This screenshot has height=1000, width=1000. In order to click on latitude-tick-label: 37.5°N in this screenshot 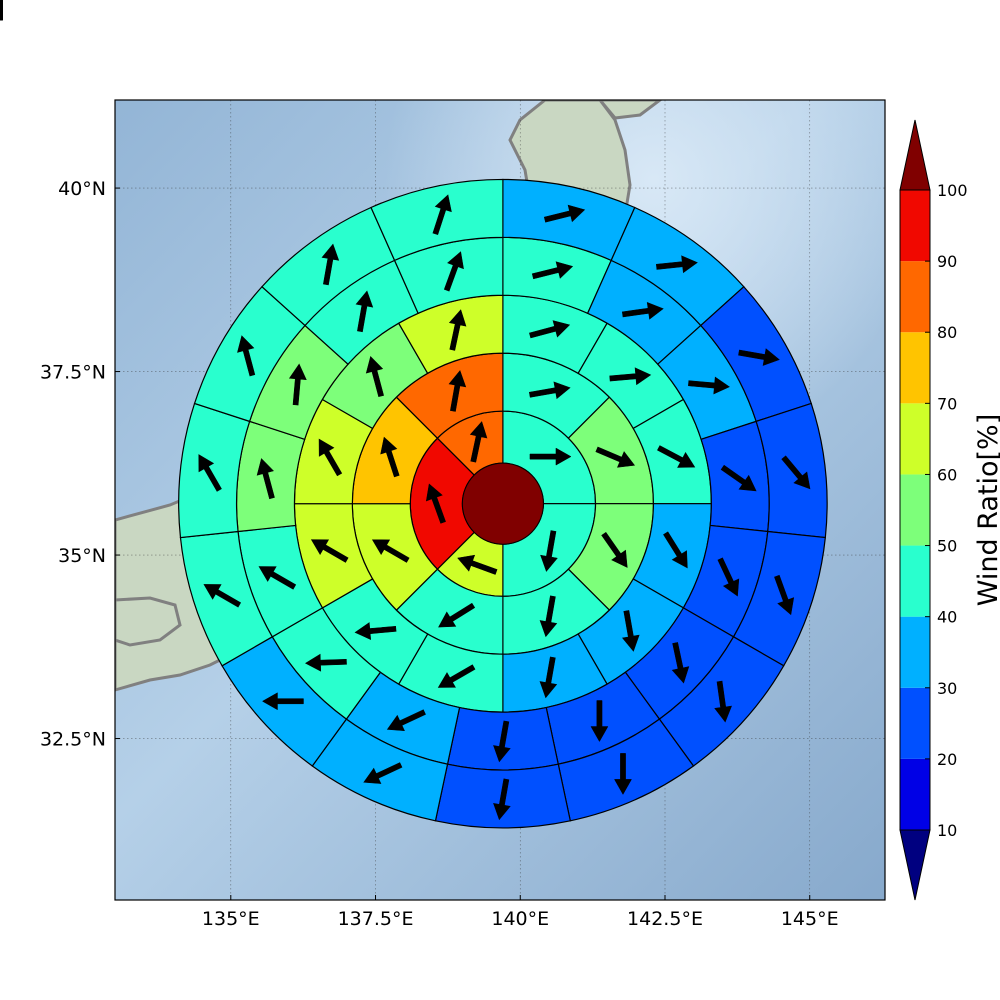, I will do `click(73, 373)`.